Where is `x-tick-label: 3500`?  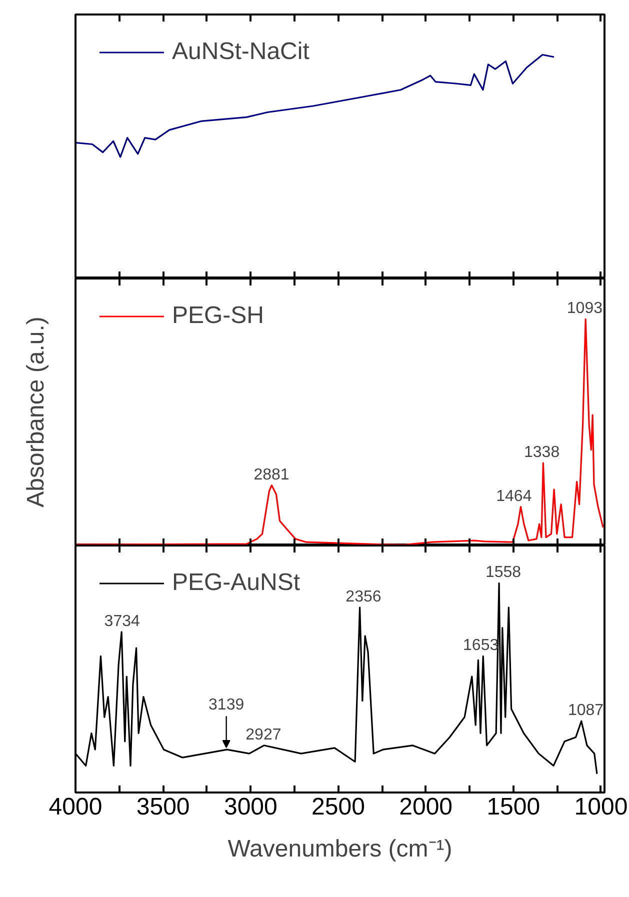 x-tick-label: 3500 is located at coordinates (163, 807).